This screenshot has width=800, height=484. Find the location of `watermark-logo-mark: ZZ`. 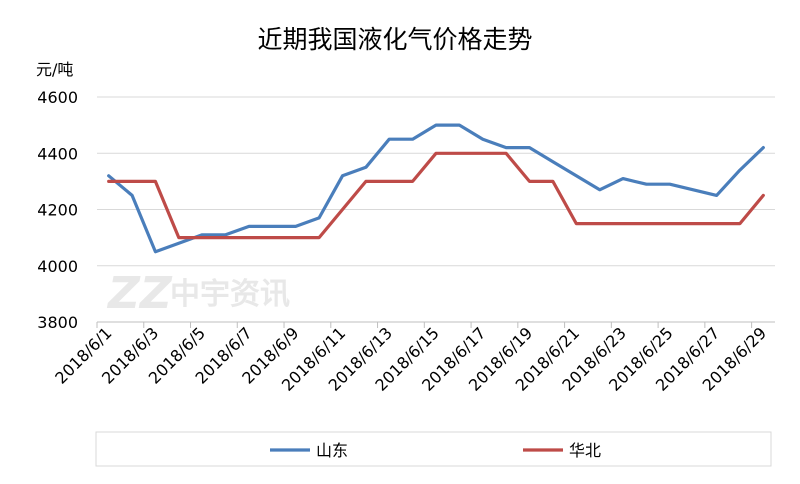

watermark-logo-mark: ZZ is located at coordinates (139, 293).